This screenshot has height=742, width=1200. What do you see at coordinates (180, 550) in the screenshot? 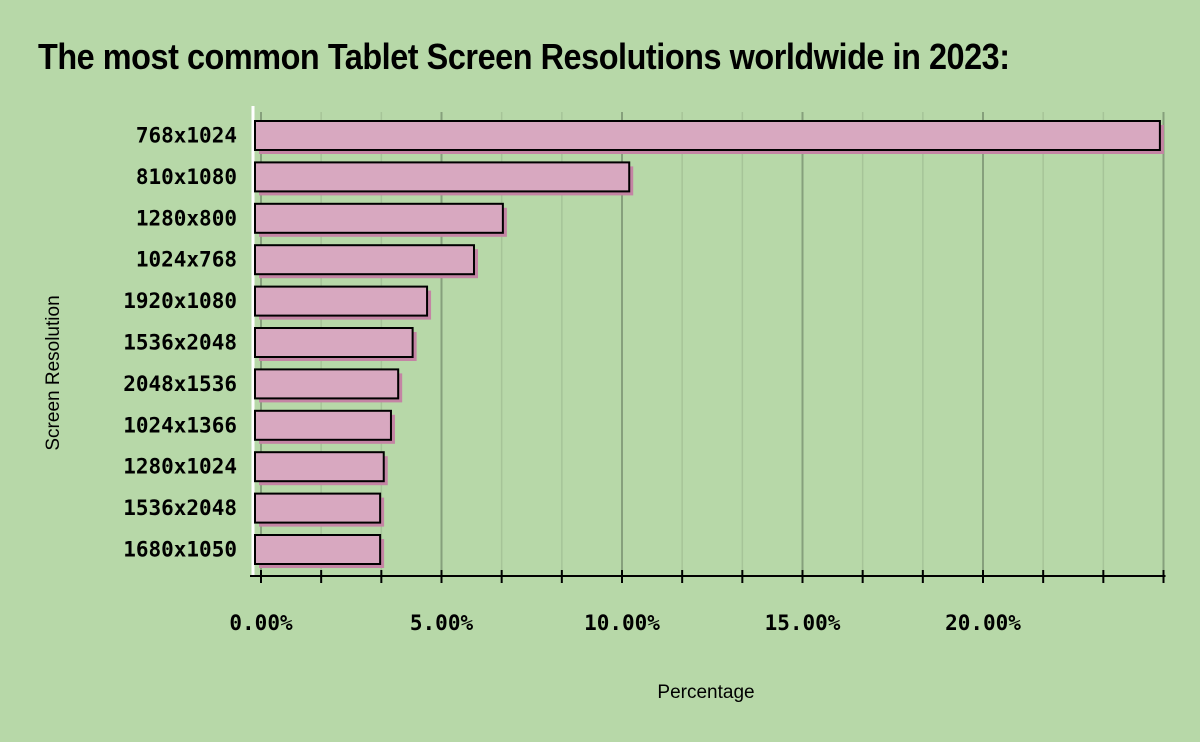
I see `category-label: 1680x1050` at bounding box center [180, 550].